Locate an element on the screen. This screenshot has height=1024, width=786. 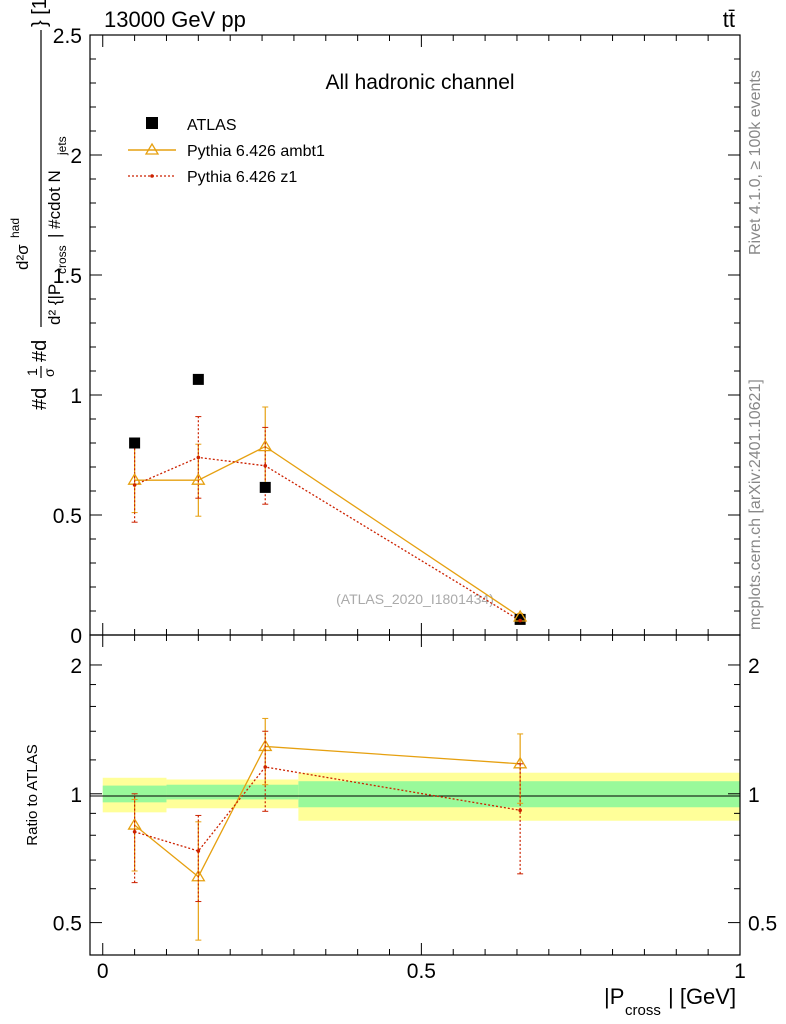
main-ytick-label: 1 is located at coordinates (76, 396).